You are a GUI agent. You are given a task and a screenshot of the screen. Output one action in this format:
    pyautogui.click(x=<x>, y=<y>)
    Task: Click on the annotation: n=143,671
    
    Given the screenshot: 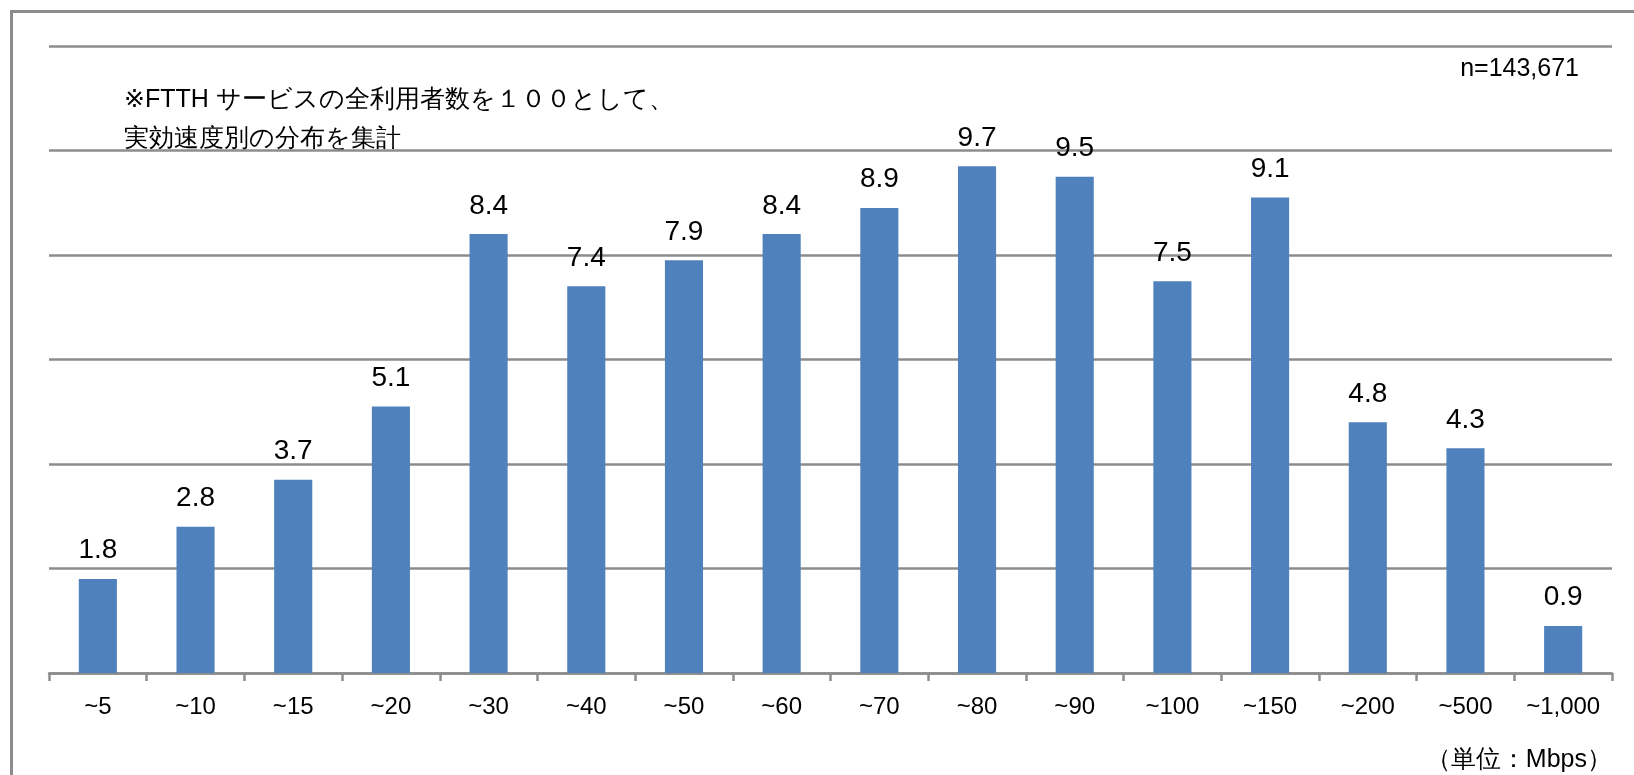 What is the action you would take?
    pyautogui.click(x=1519, y=67)
    